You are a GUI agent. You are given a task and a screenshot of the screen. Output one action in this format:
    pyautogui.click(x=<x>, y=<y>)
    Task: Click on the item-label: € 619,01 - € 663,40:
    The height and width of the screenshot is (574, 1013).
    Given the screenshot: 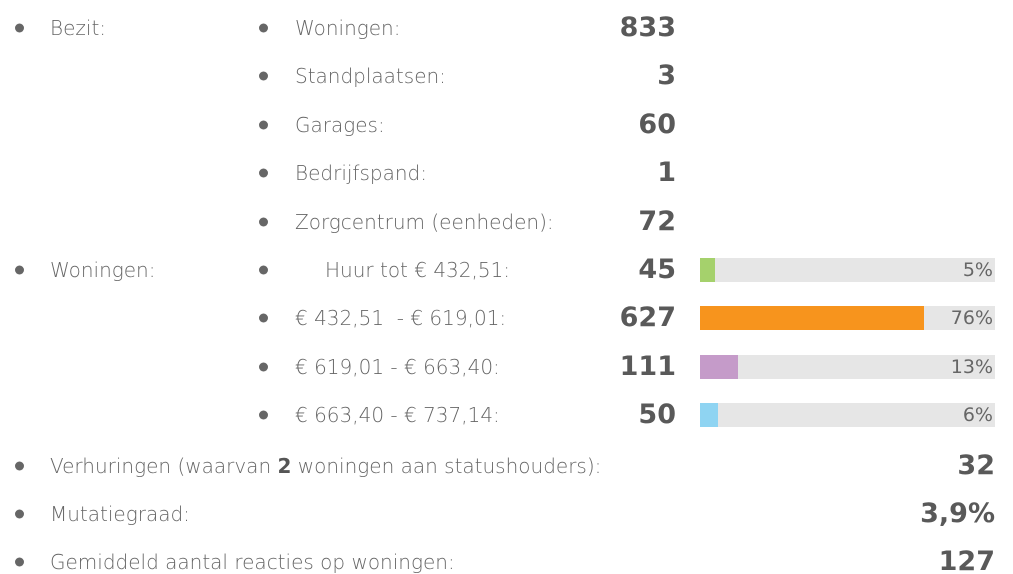 What is the action you would take?
    pyautogui.click(x=397, y=366)
    